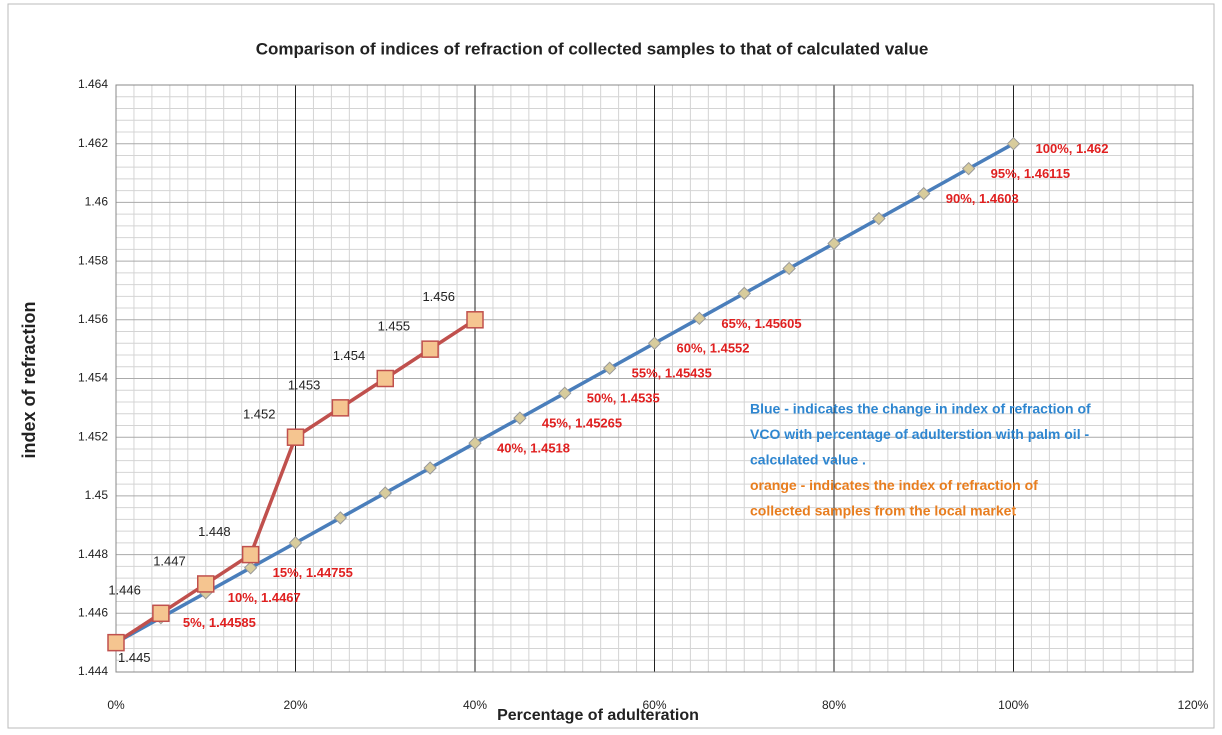  Describe the element at coordinates (93, 143) in the screenshot. I see `y-tick-label: 1.462` at that location.